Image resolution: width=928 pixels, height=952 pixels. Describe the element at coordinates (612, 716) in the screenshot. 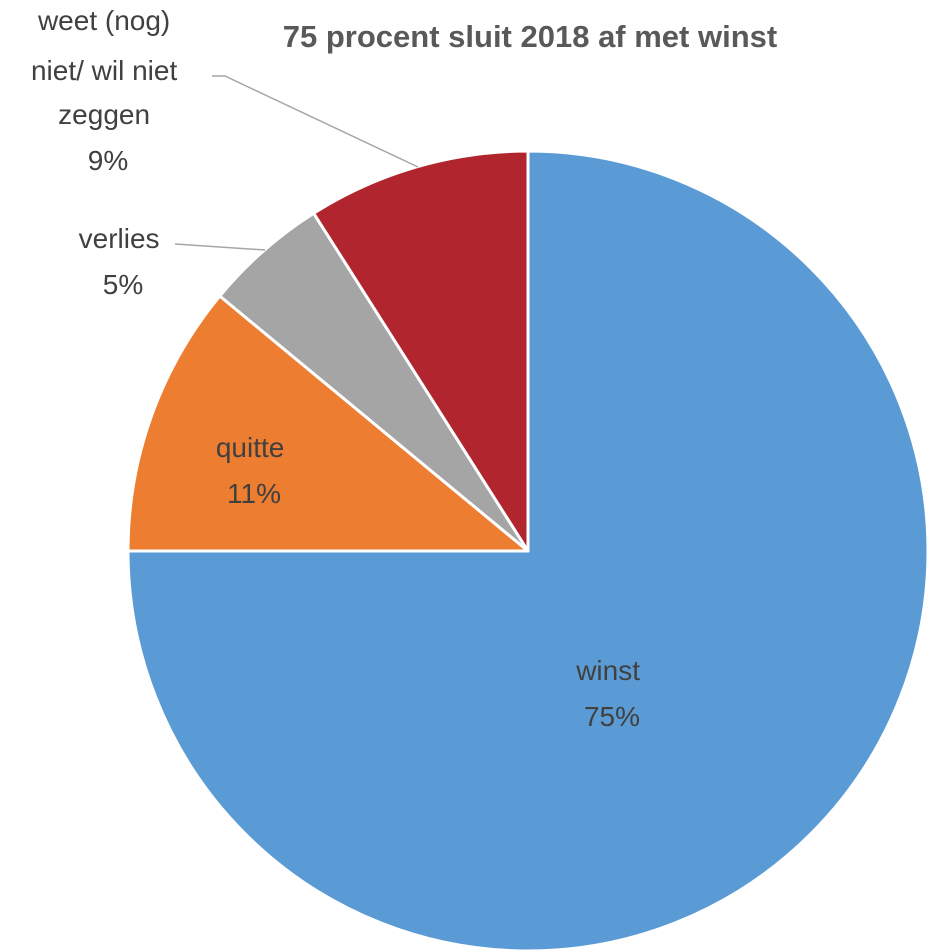

I see `slice-percent-winst: 75%` at that location.